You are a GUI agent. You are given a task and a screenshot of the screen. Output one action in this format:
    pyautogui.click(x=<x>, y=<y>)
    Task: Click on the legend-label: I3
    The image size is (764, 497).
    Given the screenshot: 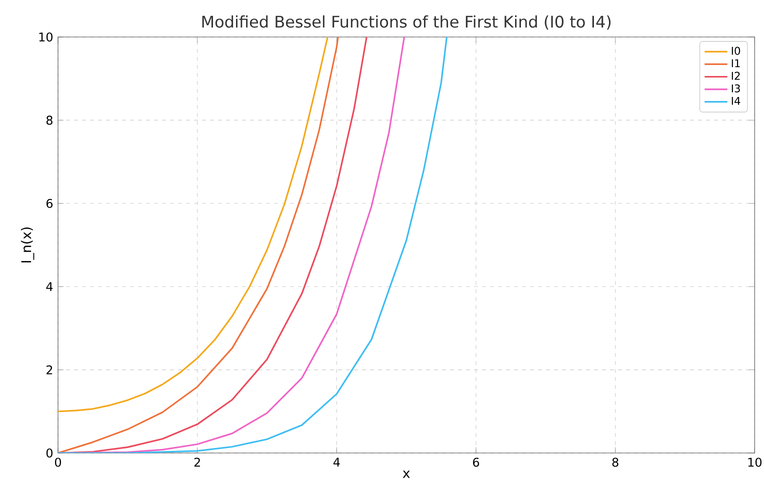 What is the action you would take?
    pyautogui.click(x=736, y=88)
    